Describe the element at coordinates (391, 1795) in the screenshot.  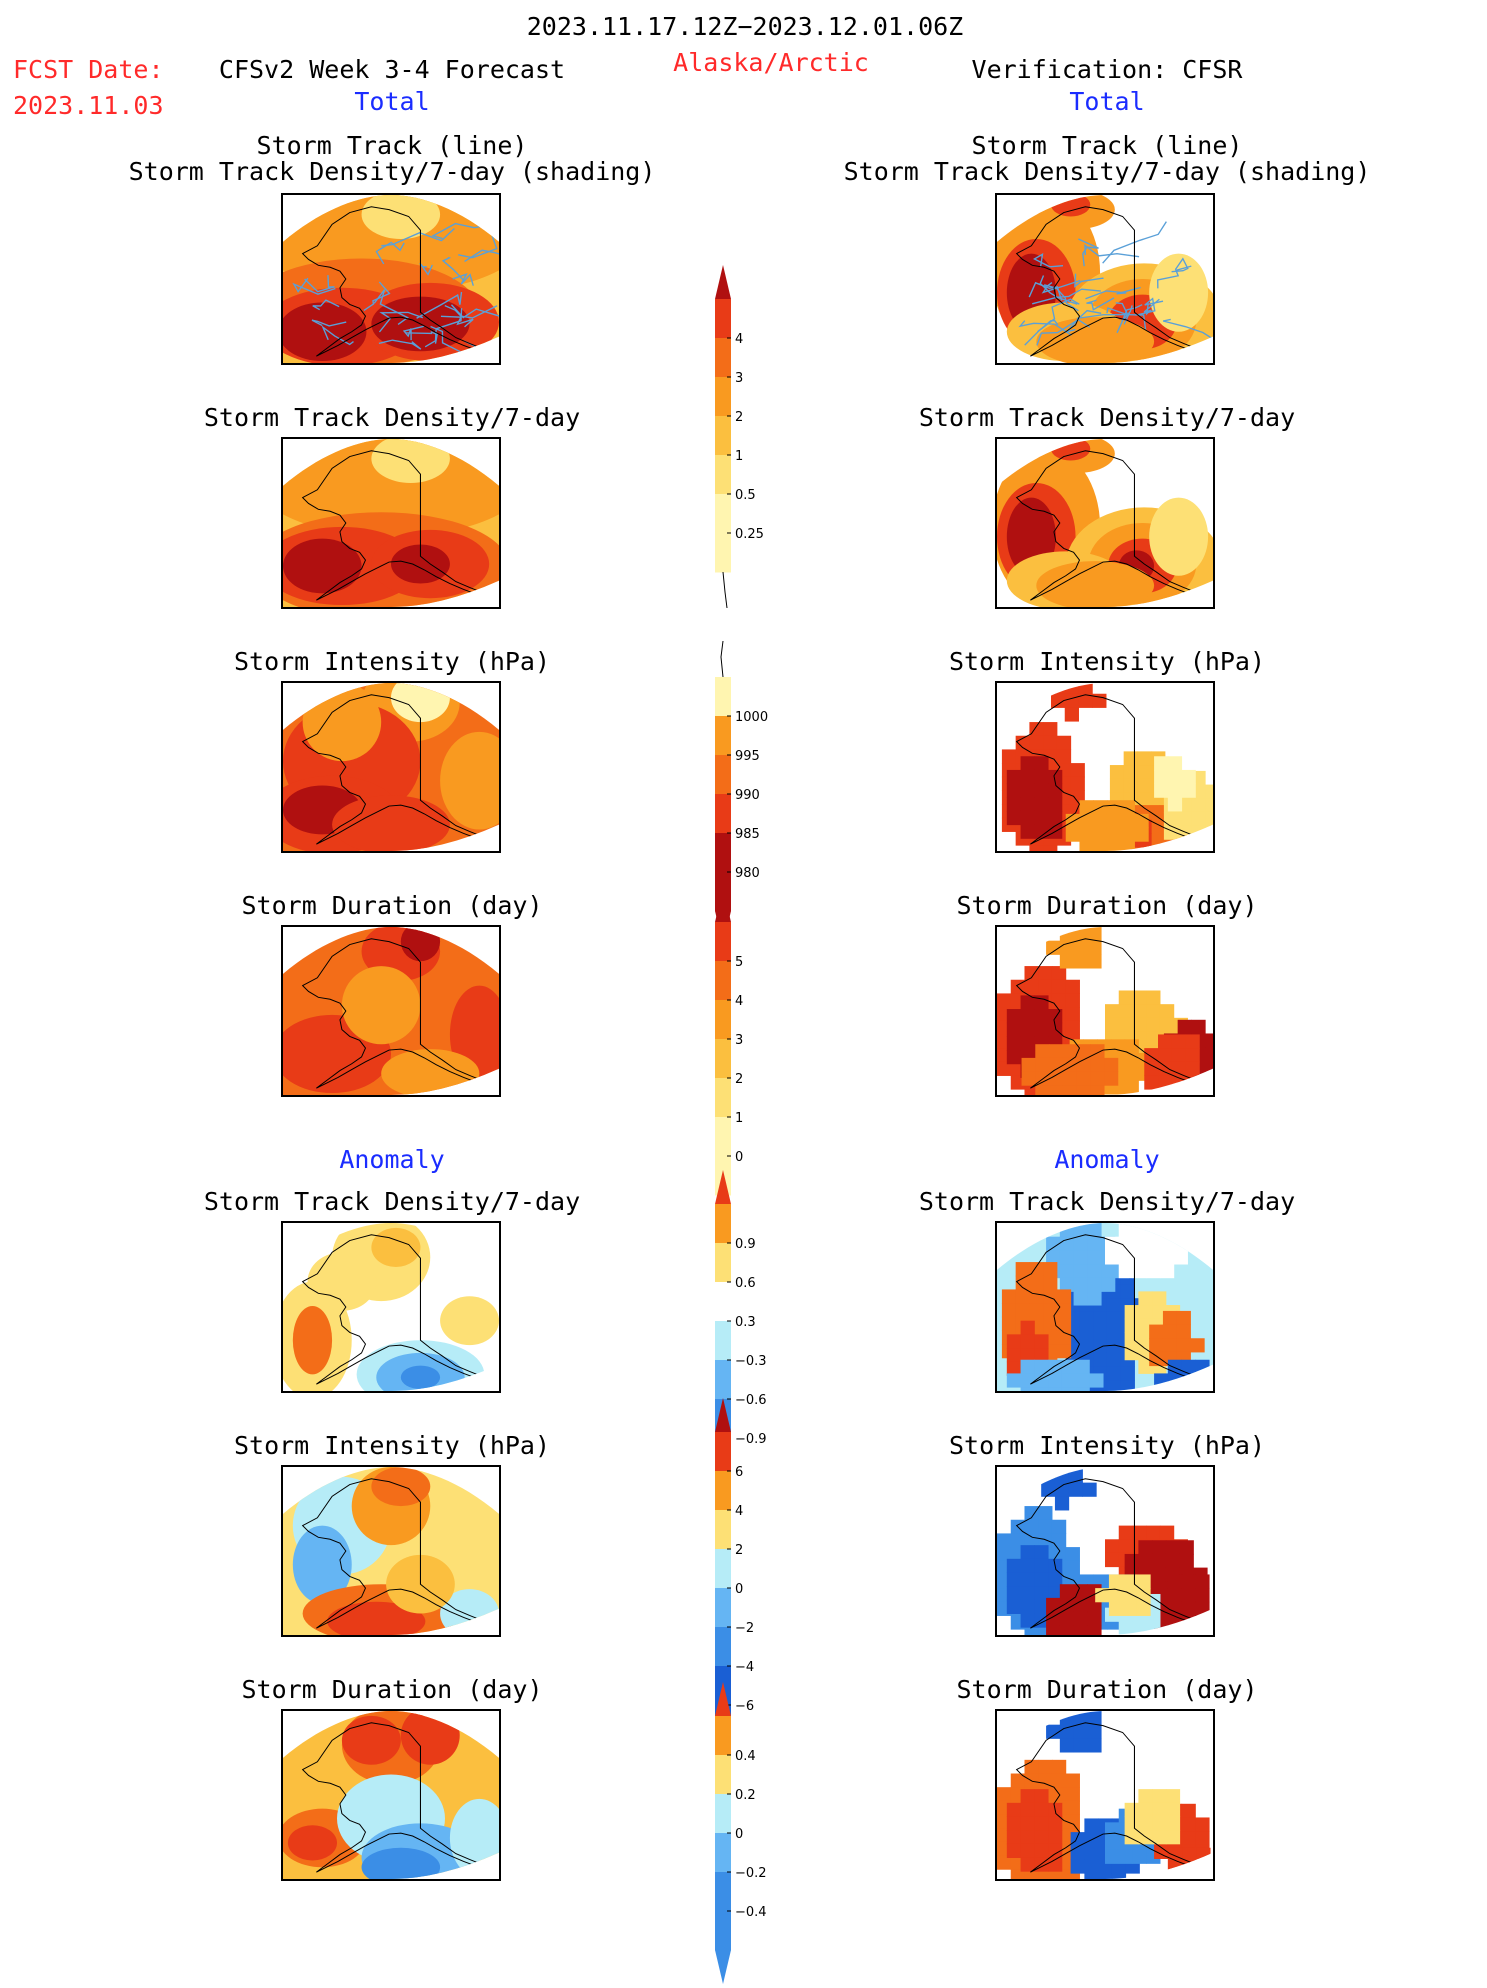
I see `map-left-duration-anom` at that location.